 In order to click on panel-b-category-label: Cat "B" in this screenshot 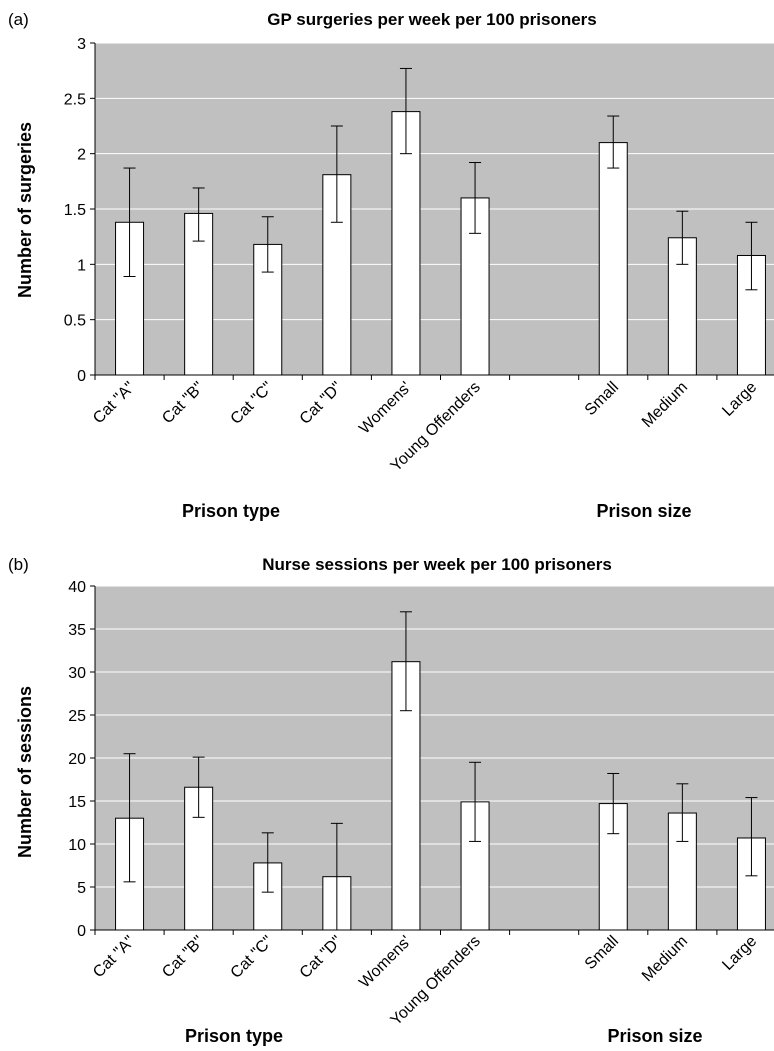, I will do `click(183, 957)`.